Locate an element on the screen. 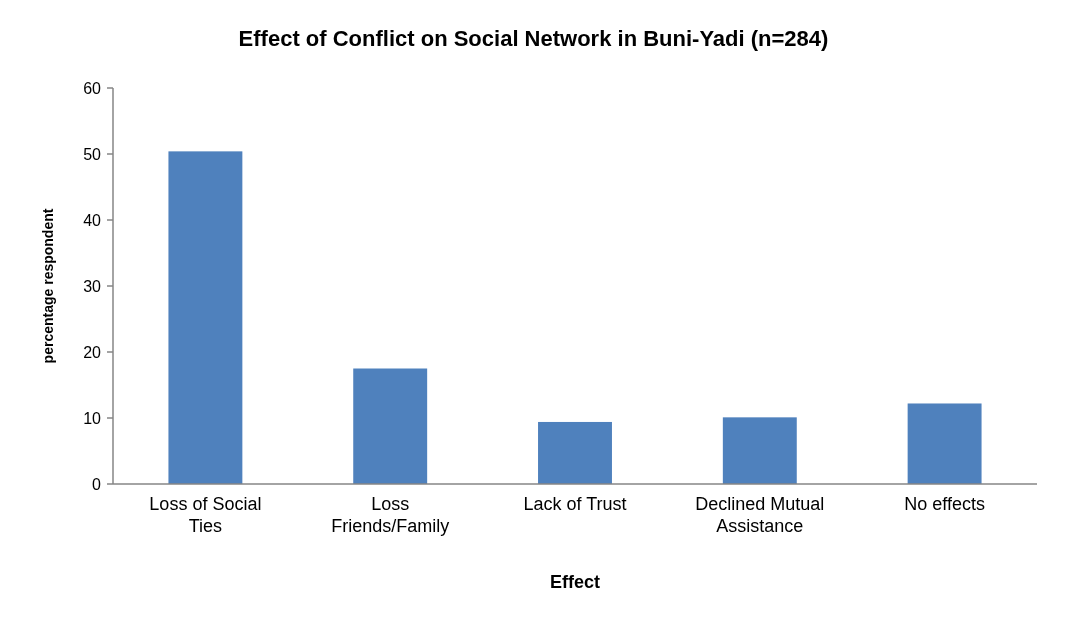 The image size is (1067, 617). y-tick-label: 60 is located at coordinates (92, 88).